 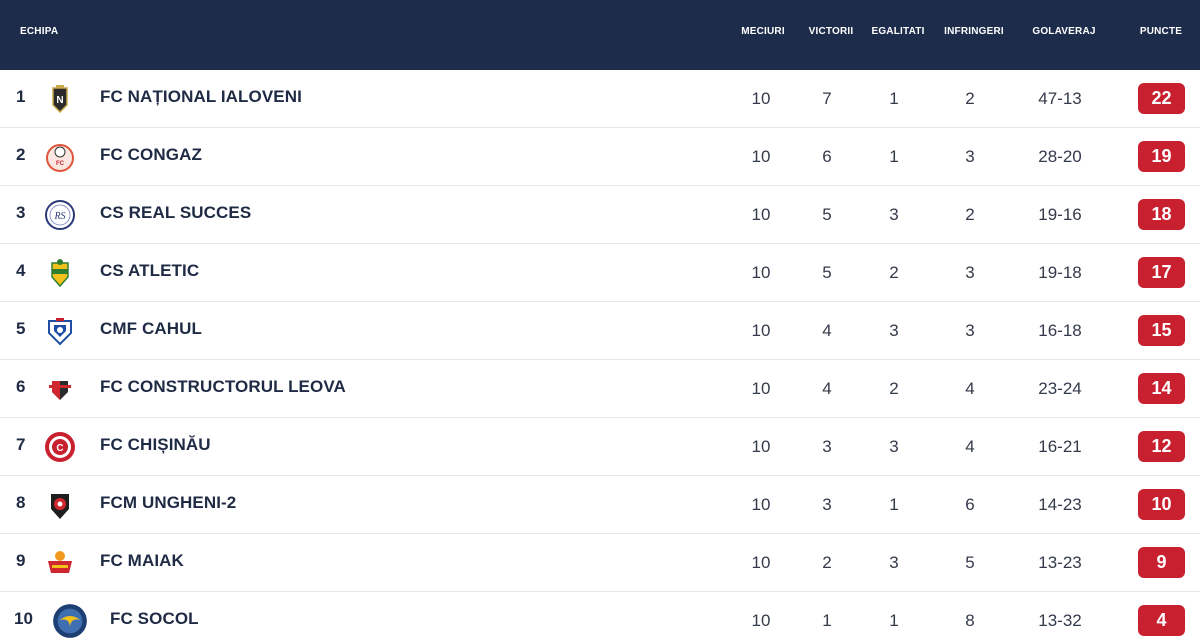 I want to click on team-name: FC MAIAK, so click(x=142, y=560).